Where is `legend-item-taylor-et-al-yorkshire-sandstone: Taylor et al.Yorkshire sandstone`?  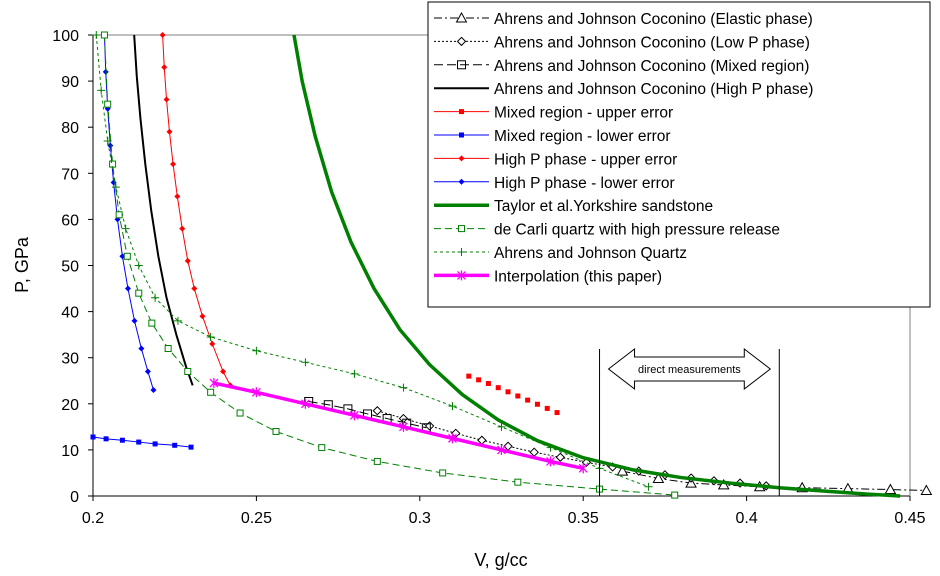 legend-item-taylor-et-al-yorkshire-sandstone: Taylor et al.Yorkshire sandstone is located at coordinates (573, 206).